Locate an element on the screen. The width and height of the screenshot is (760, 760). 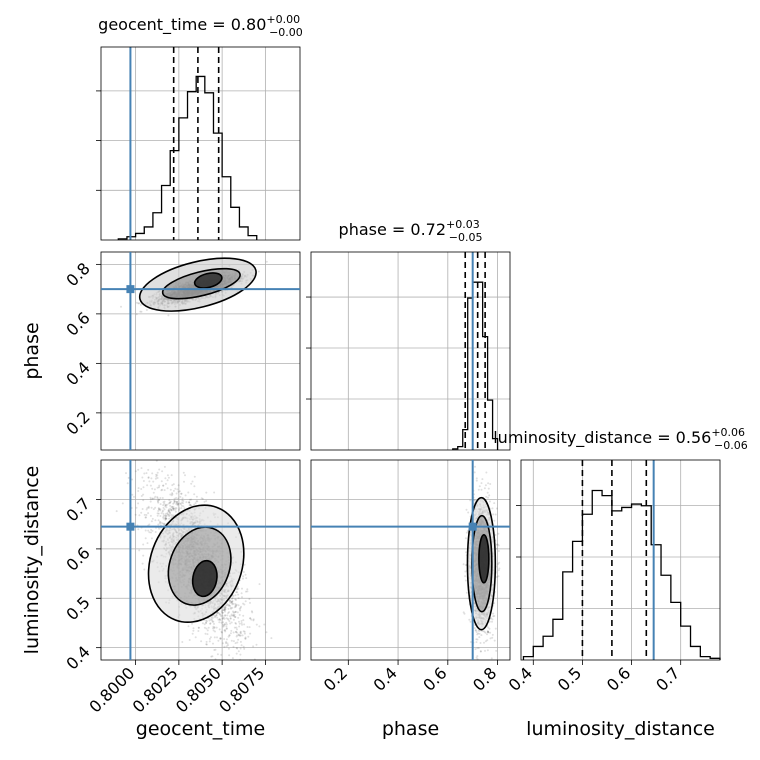
title-geocent_time: geocent_time = 0.80+0.00 −0.00 is located at coordinates (200, 26).